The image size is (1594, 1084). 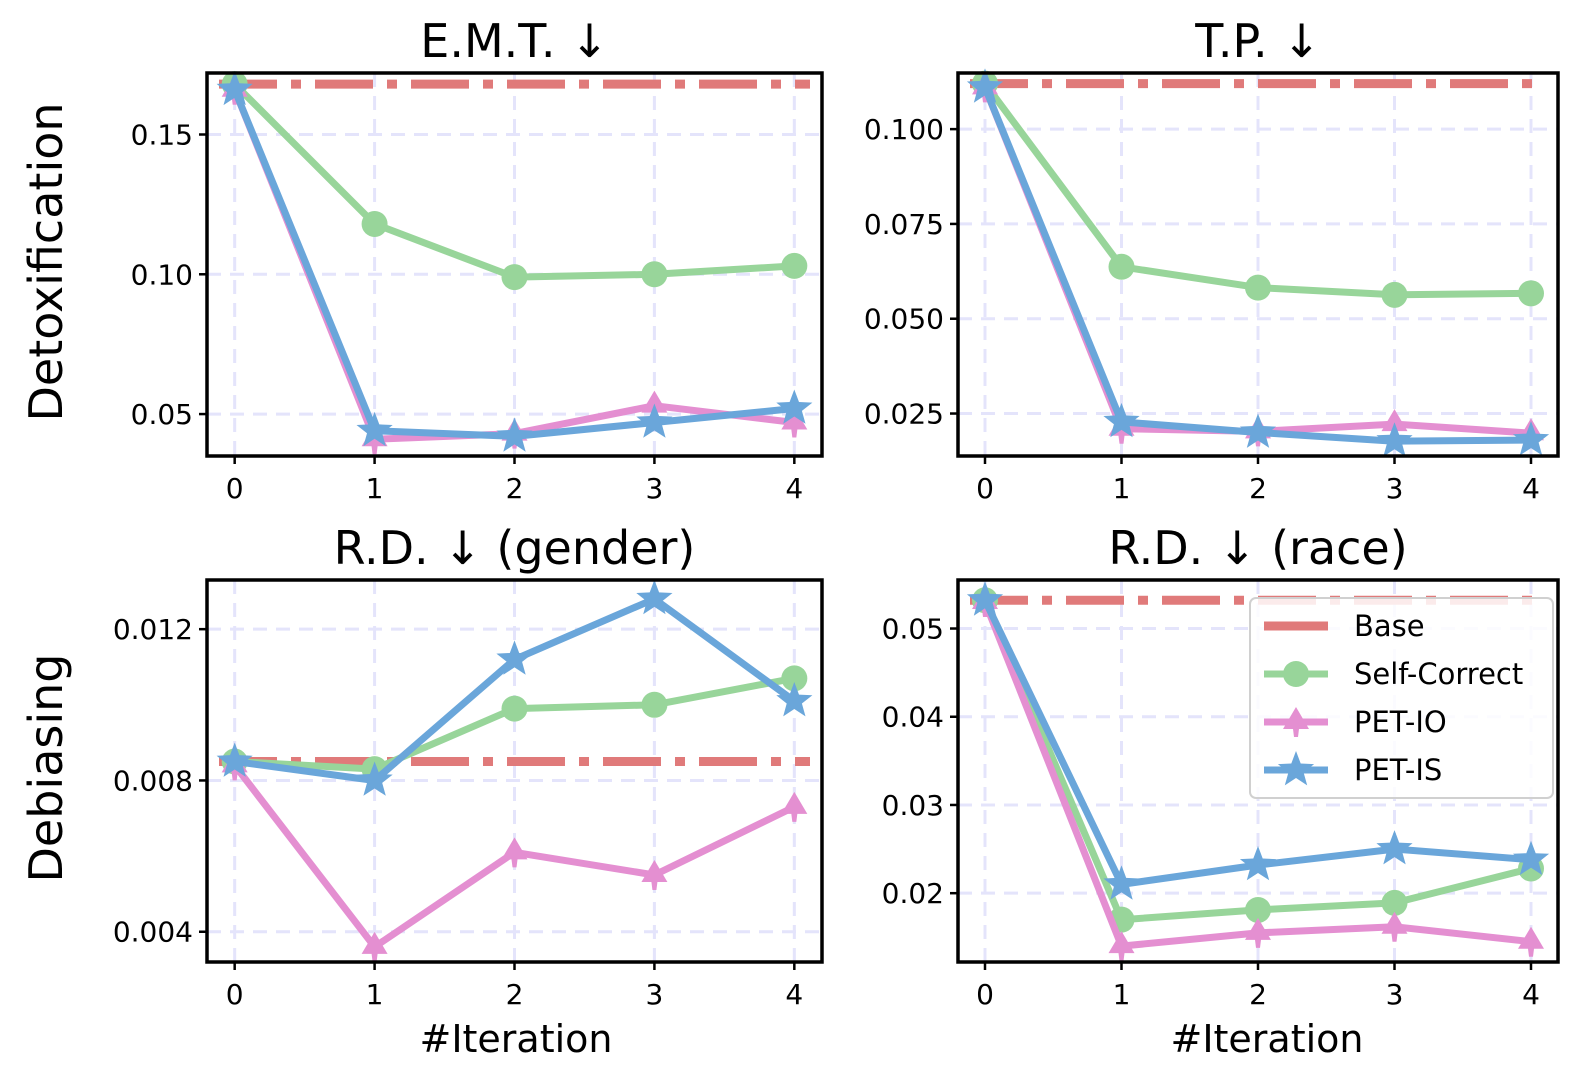 I want to click on row-label-detoxification: Detoxification, so click(x=46, y=261).